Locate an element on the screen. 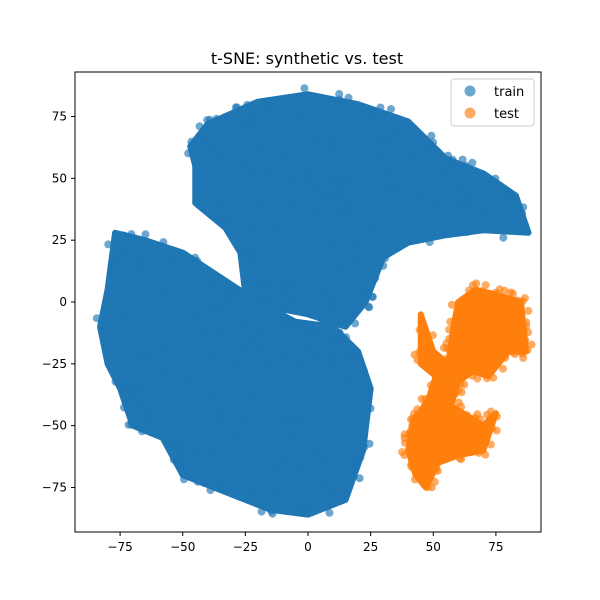 This screenshot has height=600, width=600. x-tick-label: −50 is located at coordinates (182, 547).